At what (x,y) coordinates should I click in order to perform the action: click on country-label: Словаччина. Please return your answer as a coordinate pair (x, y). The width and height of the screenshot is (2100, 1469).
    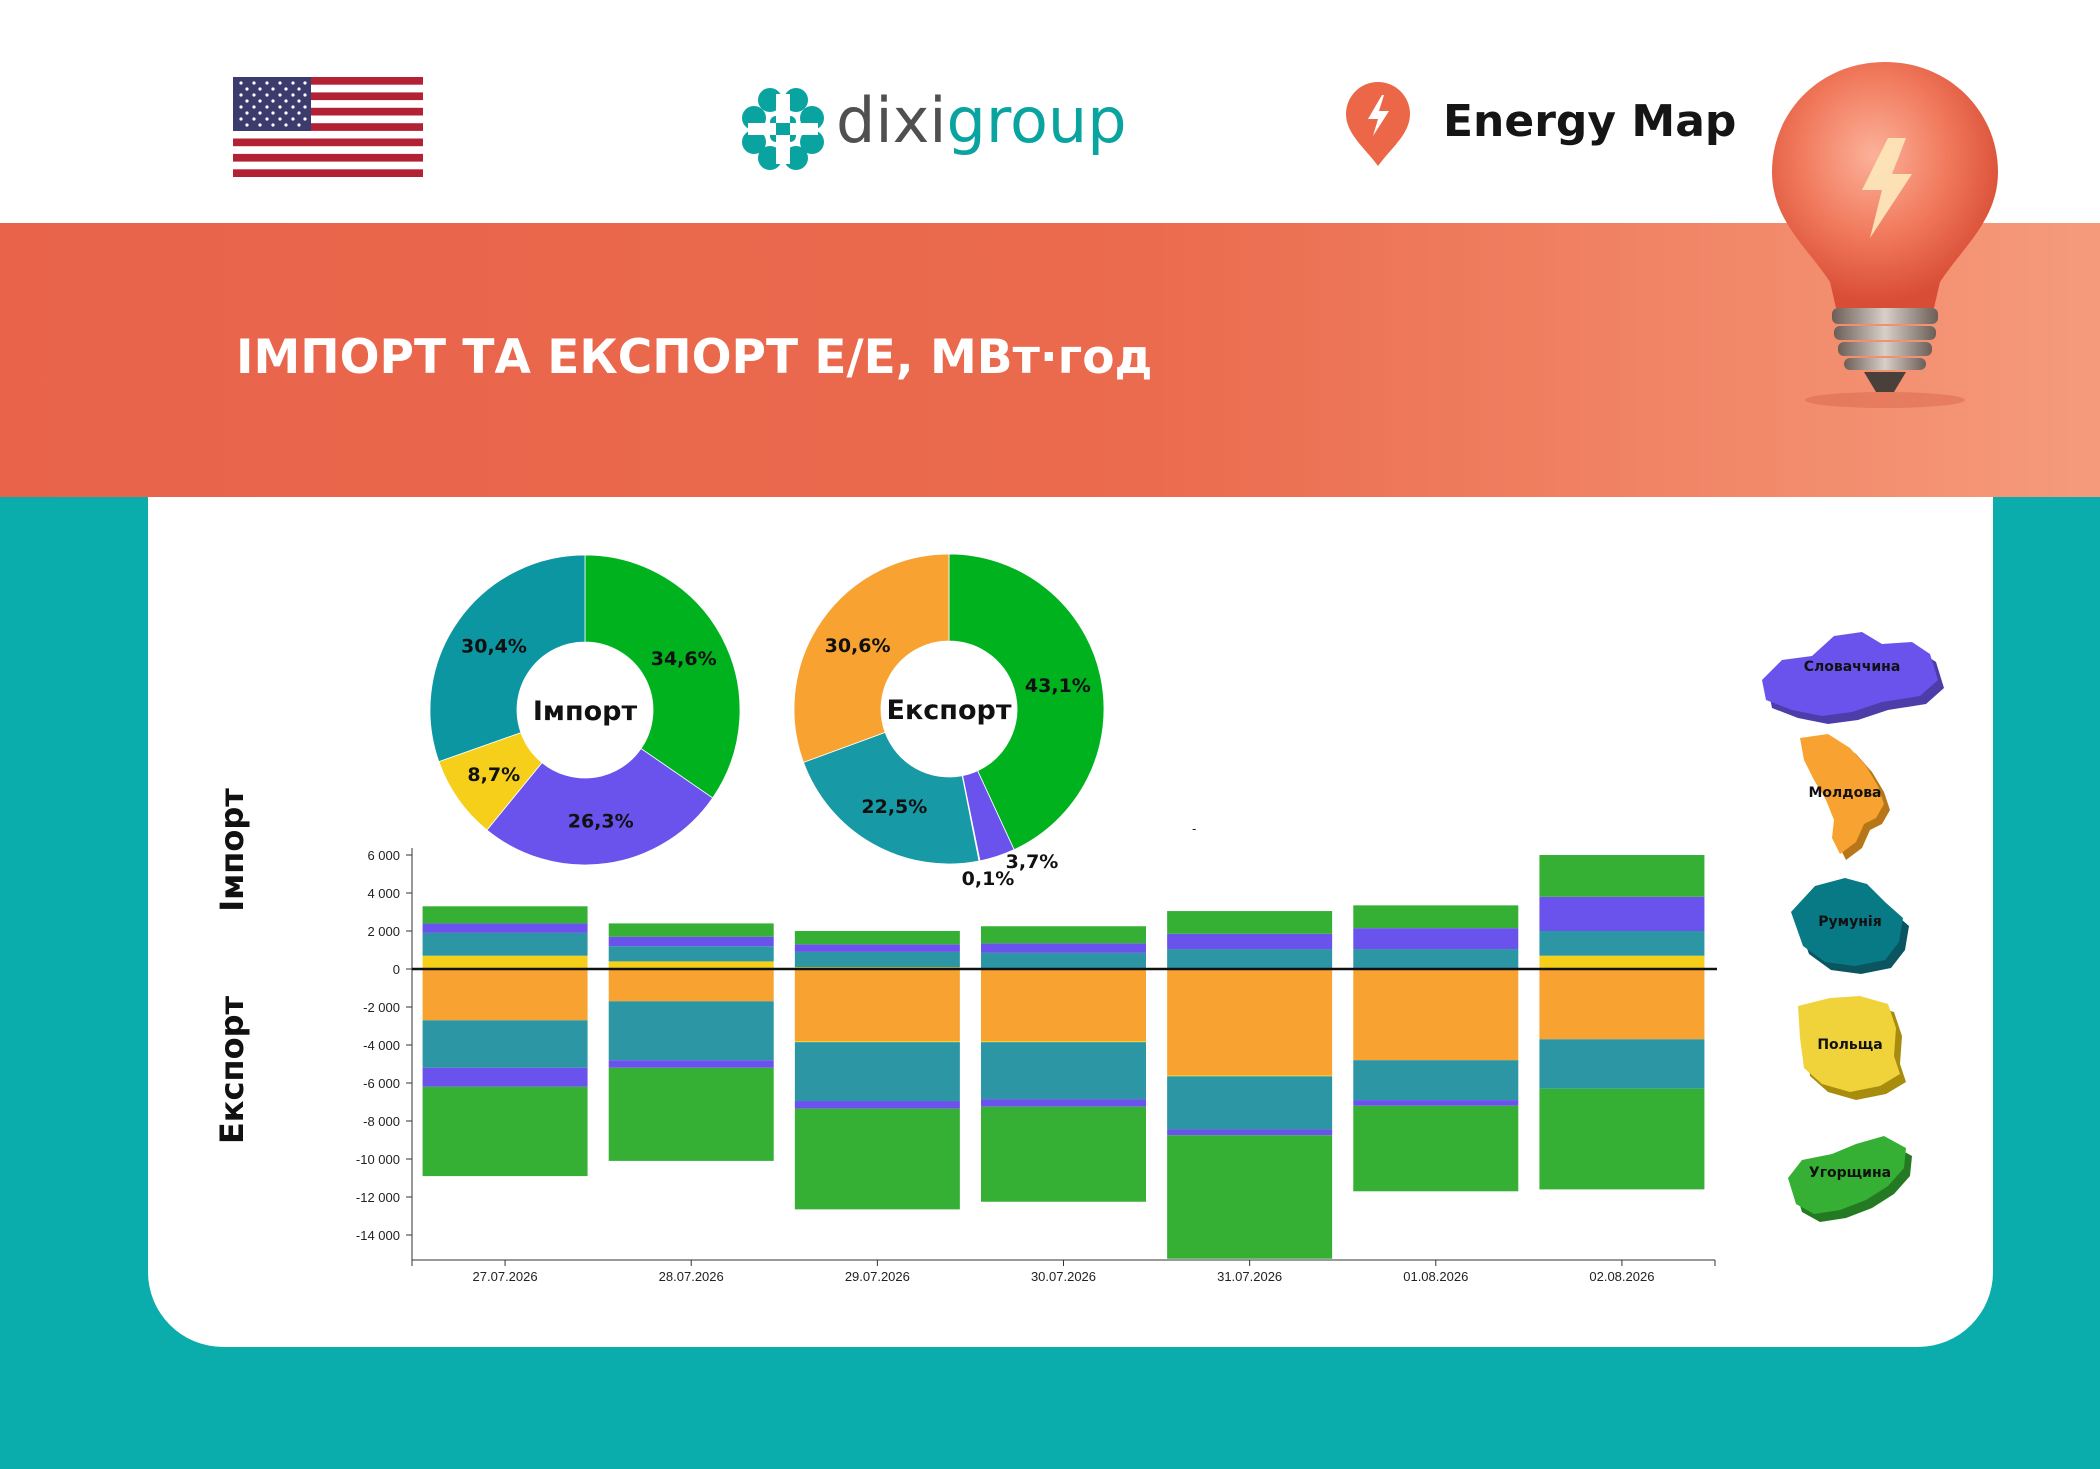
    Looking at the image, I should click on (1852, 667).